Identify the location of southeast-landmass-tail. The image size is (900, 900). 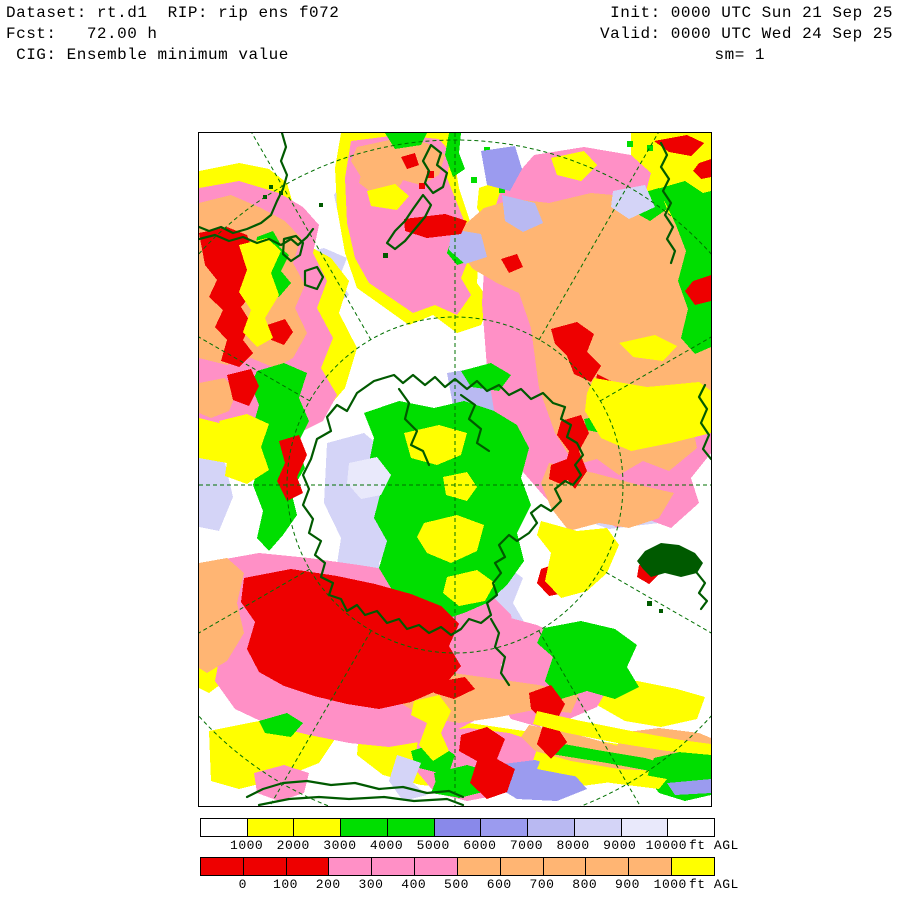
(702, 591).